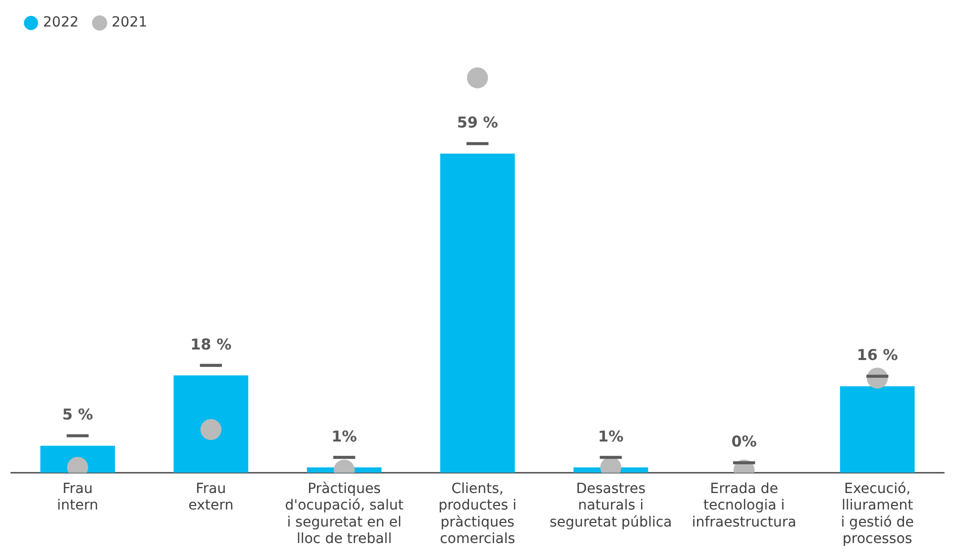 The image size is (955, 556). What do you see at coordinates (77, 415) in the screenshot?
I see `data-label: 5 %` at bounding box center [77, 415].